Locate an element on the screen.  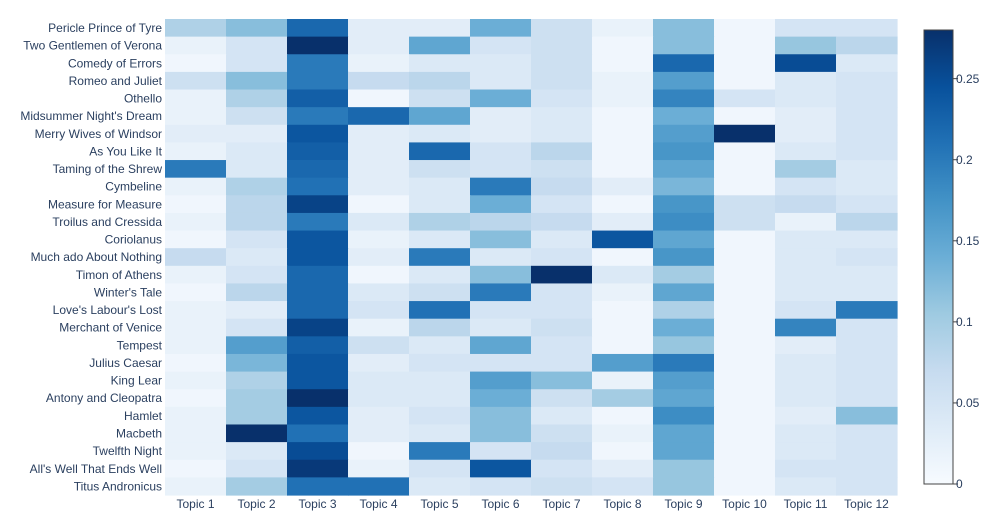
y-tick-label: Two Gentlemen of Verona is located at coordinates (92, 46).